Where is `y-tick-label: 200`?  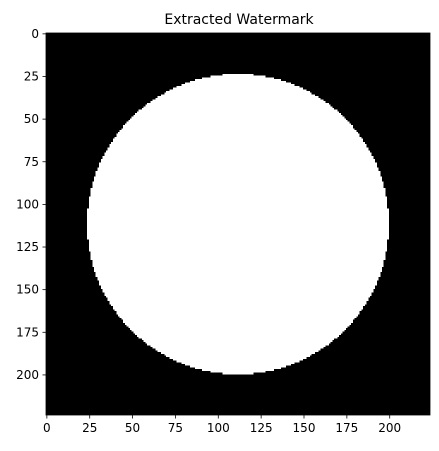 y-tick-label: 200 is located at coordinates (27, 375).